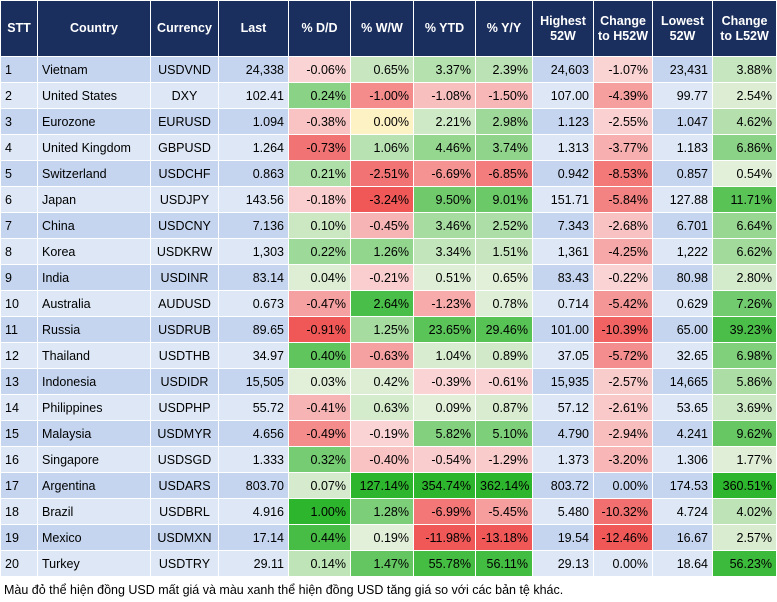 Image resolution: width=777 pixels, height=602 pixels. Describe the element at coordinates (504, 277) in the screenshot. I see `table-cell: 0.65%` at that location.